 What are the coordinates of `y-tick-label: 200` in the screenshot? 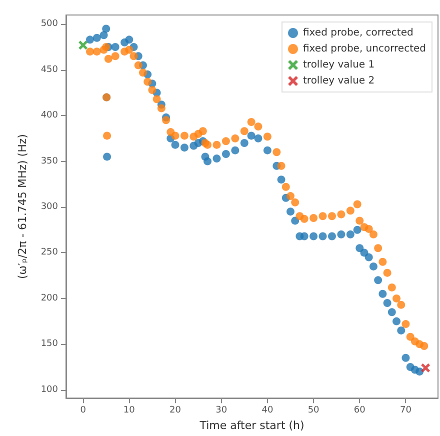 It's located at (49, 298).